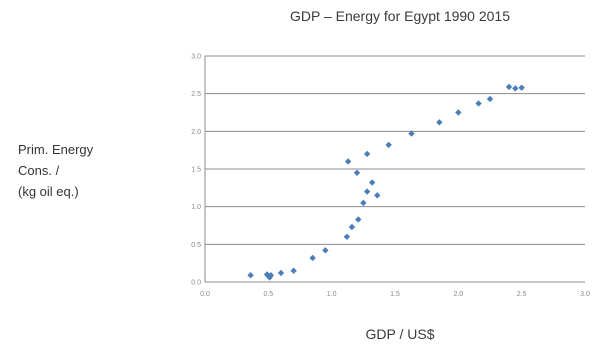 The height and width of the screenshot is (349, 606). What do you see at coordinates (48, 191) in the screenshot?
I see `y-axis-label-line: (kg oil eq.)` at bounding box center [48, 191].